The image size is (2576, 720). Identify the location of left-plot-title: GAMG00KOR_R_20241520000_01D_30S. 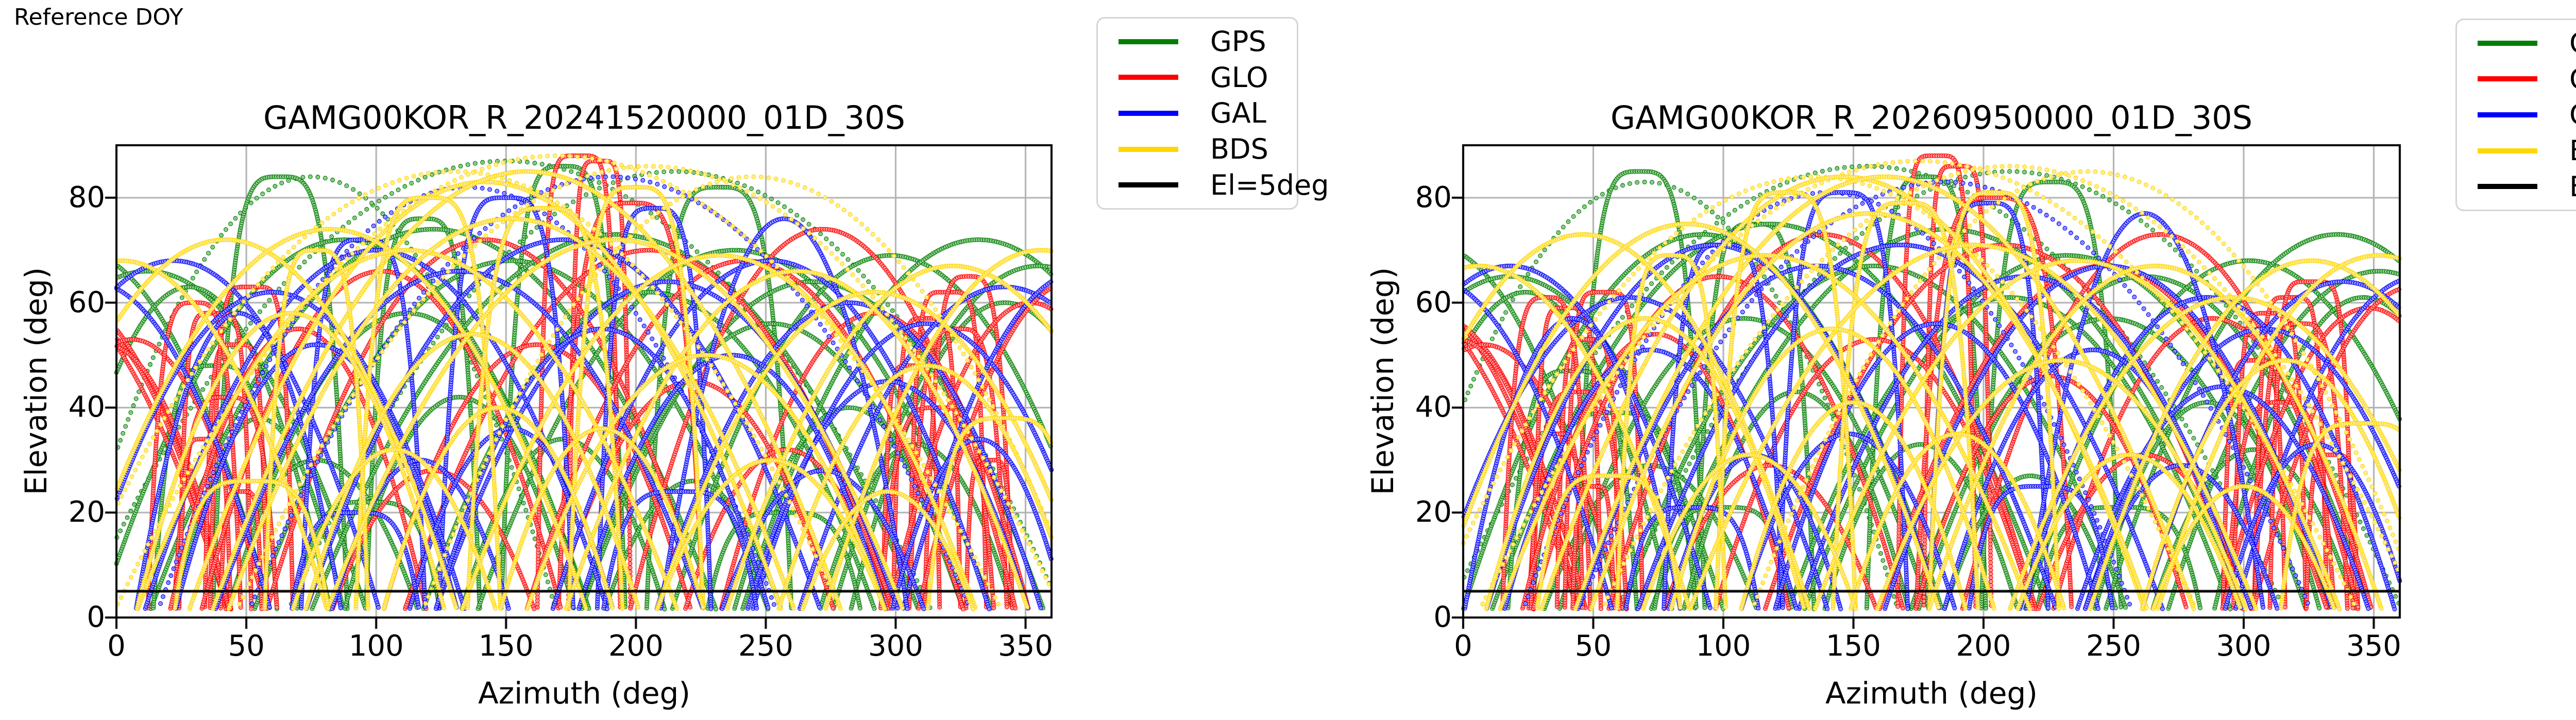
(584, 117).